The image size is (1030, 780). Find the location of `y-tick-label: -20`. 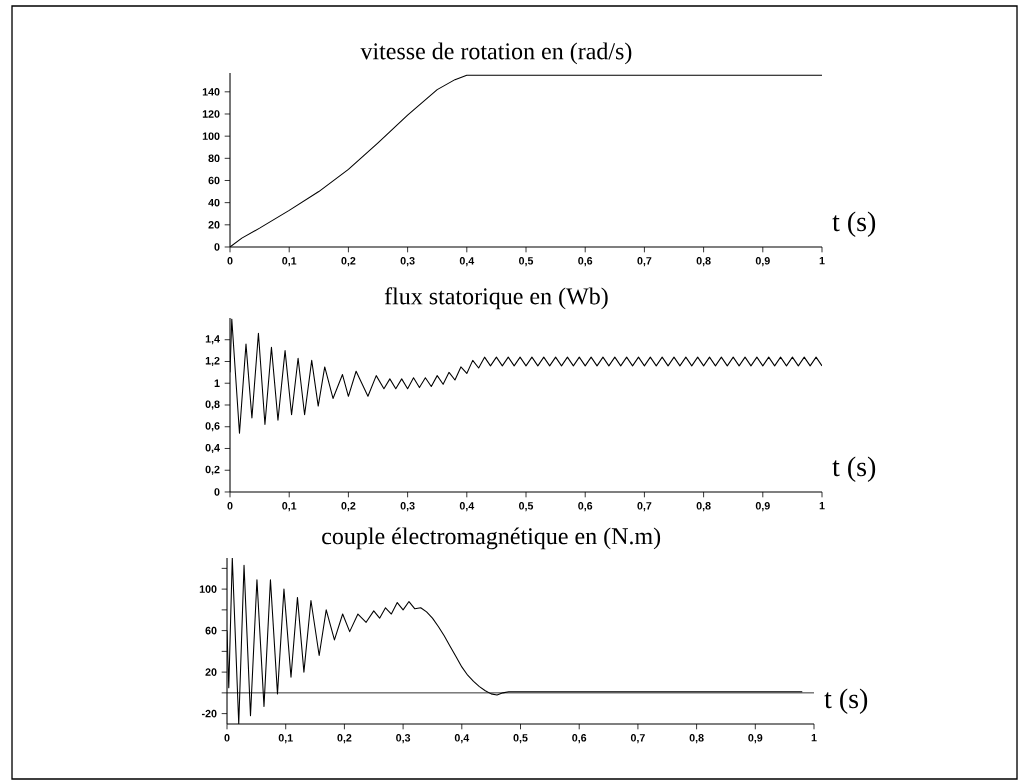

y-tick-label: -20 is located at coordinates (209, 713).